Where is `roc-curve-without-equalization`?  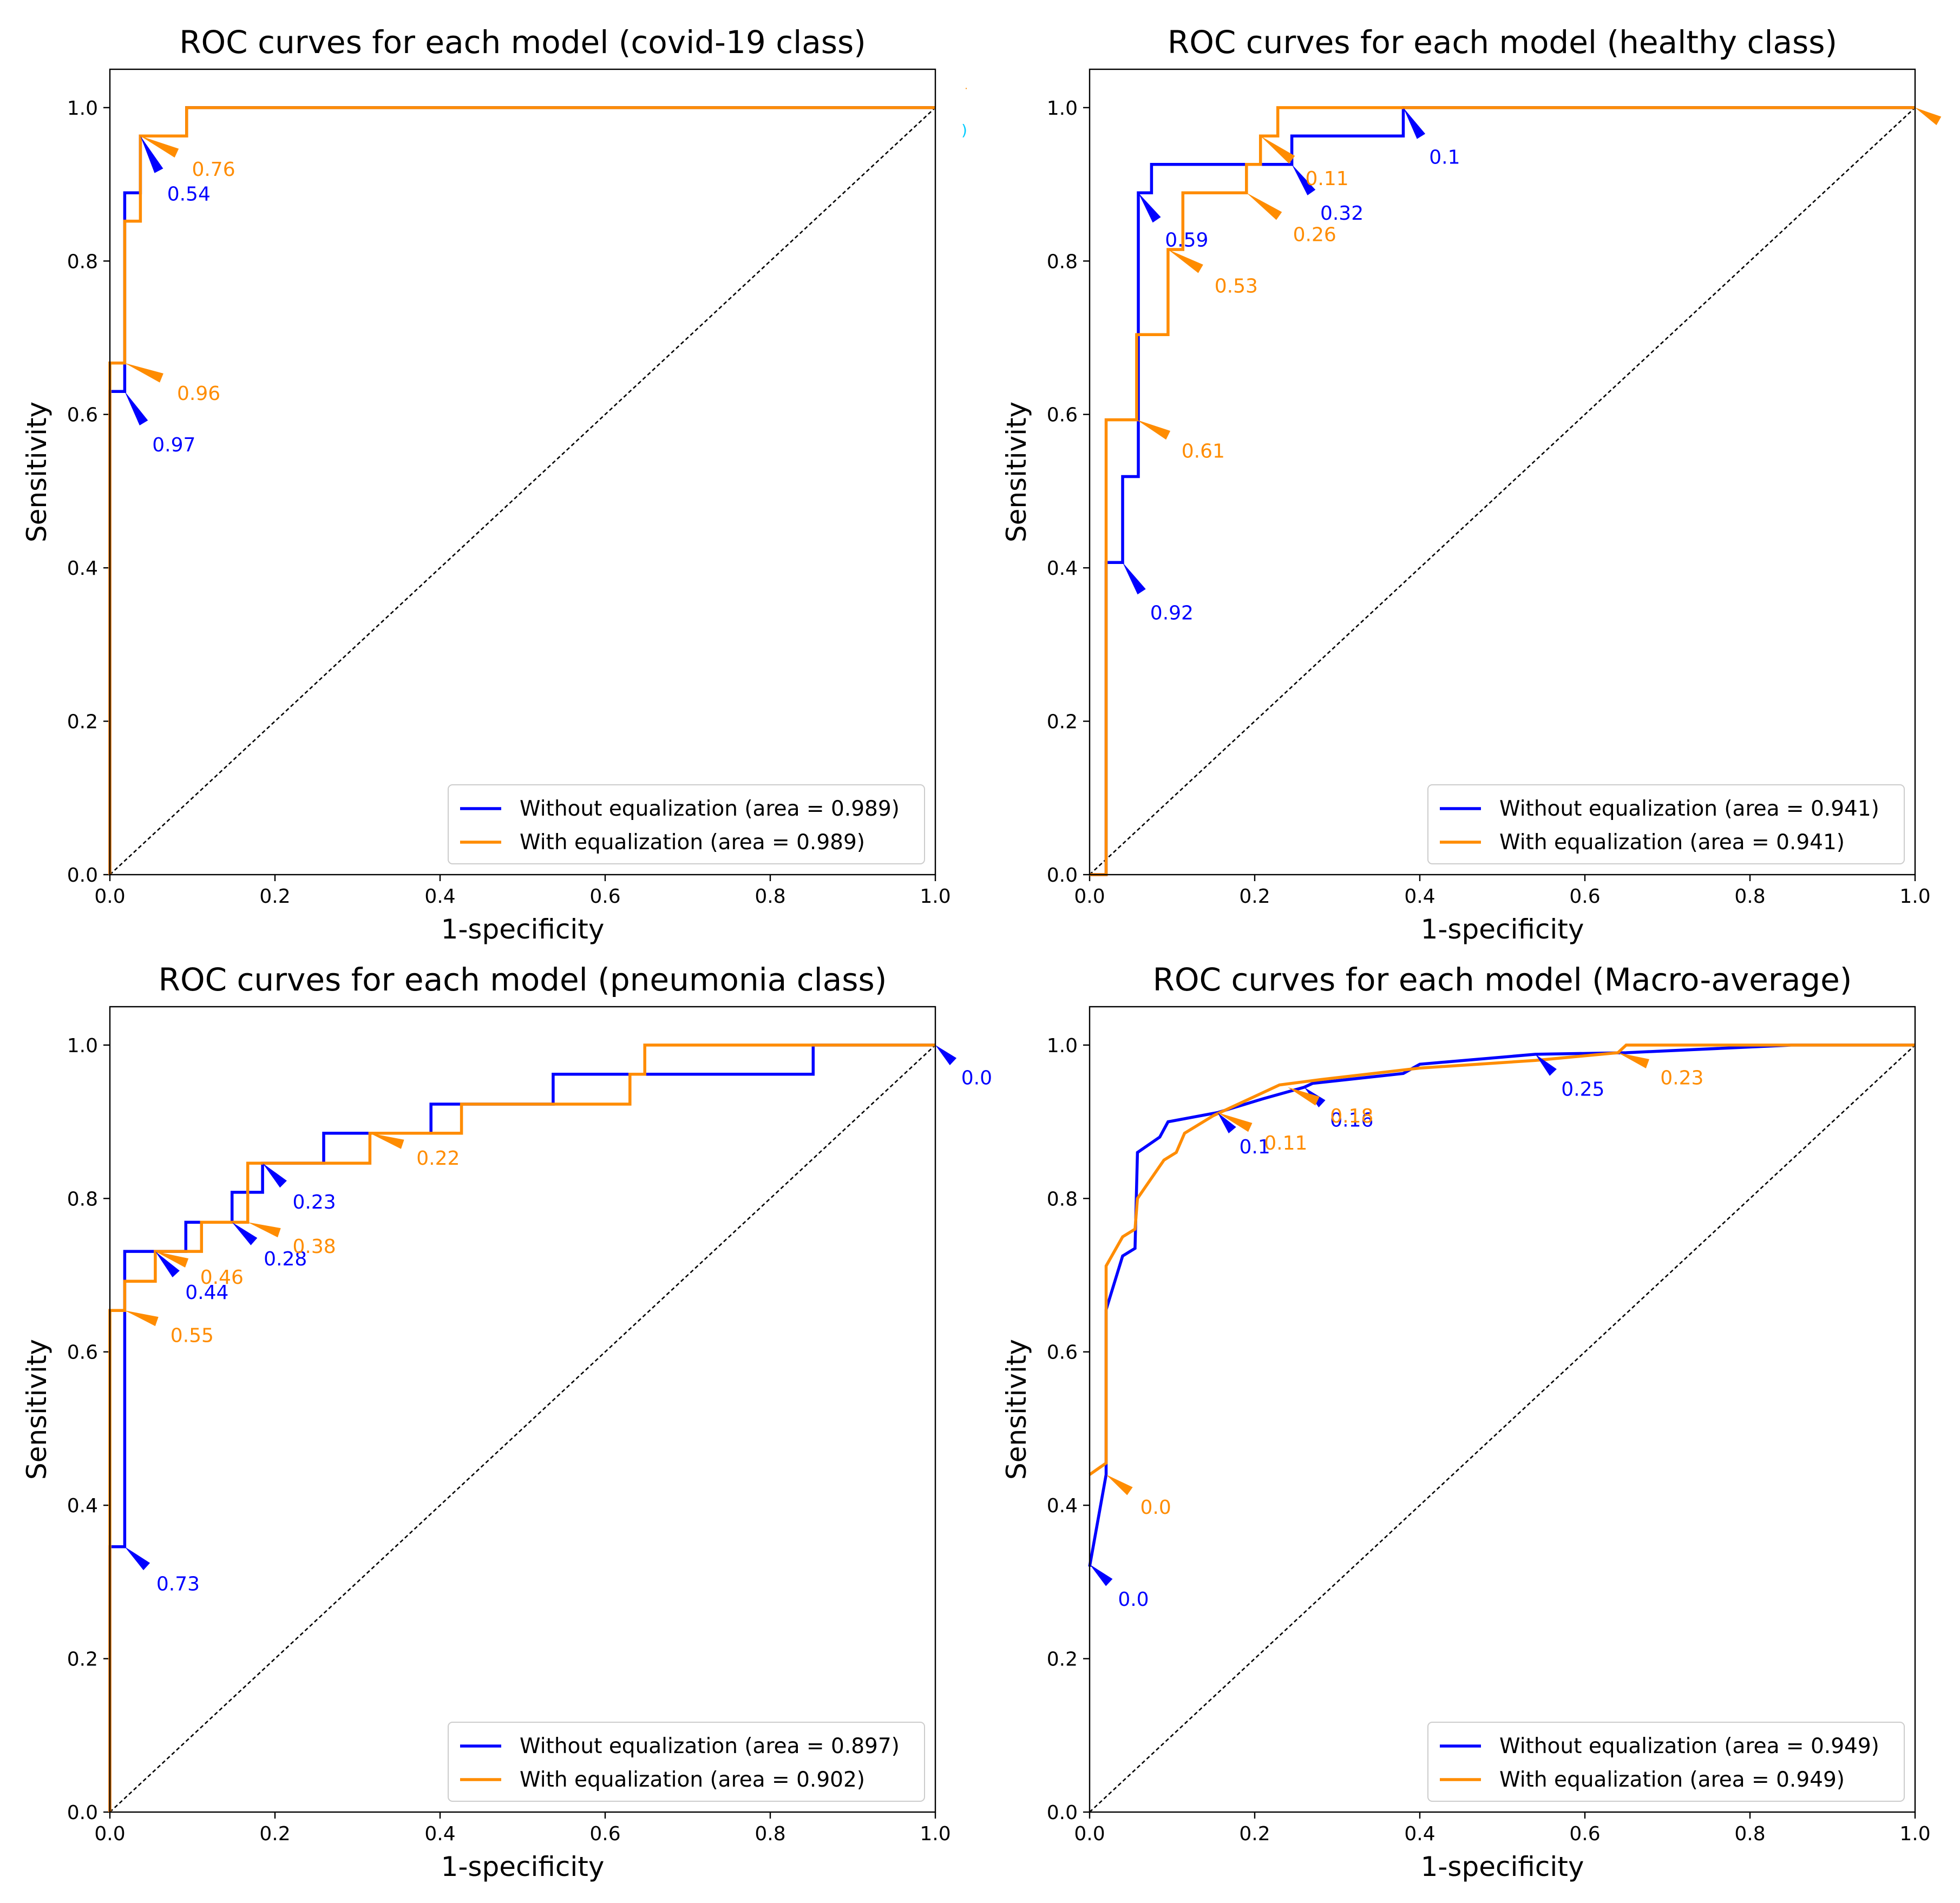
roc-curve-without-equalization is located at coordinates (1501, 1306).